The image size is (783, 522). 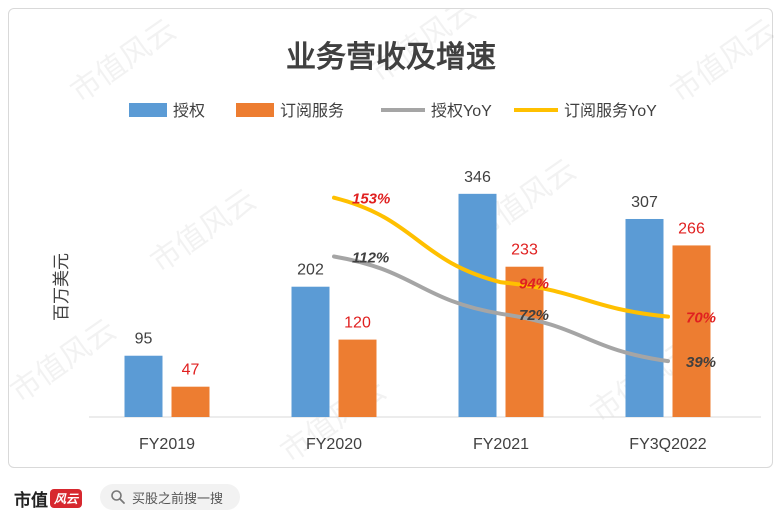 What do you see at coordinates (610, 111) in the screenshot?
I see `legend-label: 订阅服务YoY` at bounding box center [610, 111].